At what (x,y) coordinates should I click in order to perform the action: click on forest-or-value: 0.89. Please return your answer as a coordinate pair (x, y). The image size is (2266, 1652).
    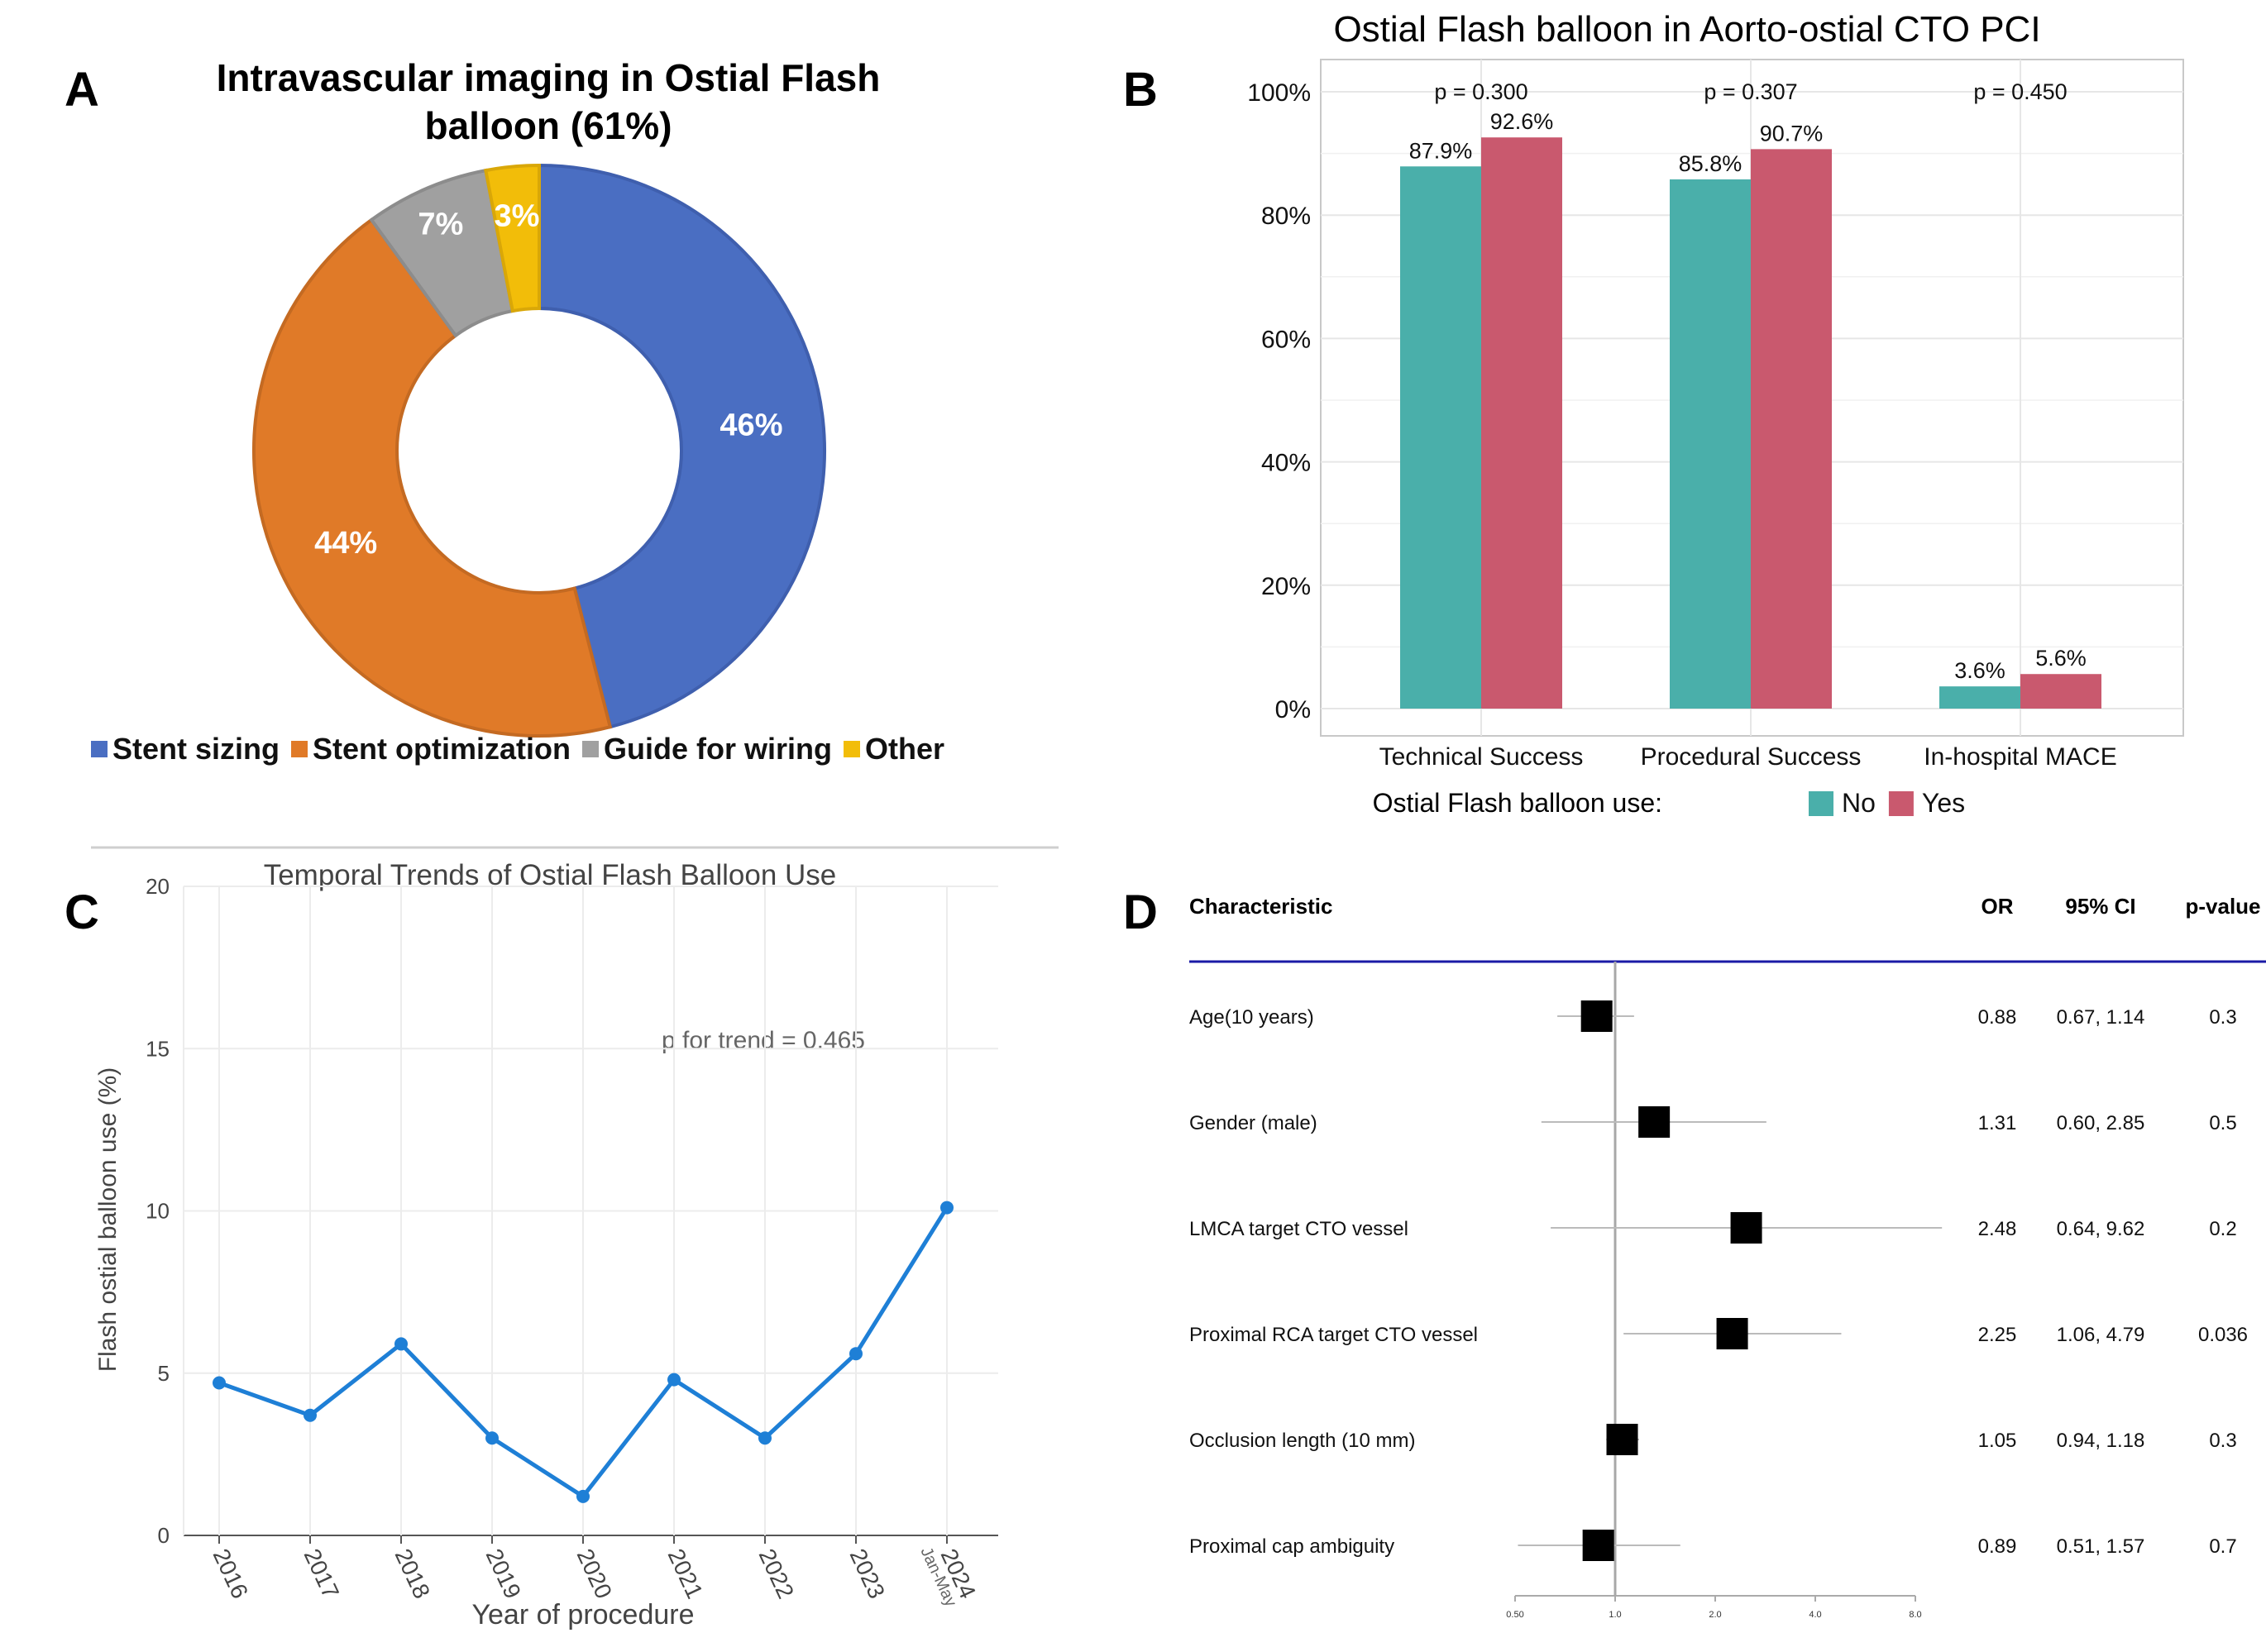
    Looking at the image, I should click on (1997, 1547).